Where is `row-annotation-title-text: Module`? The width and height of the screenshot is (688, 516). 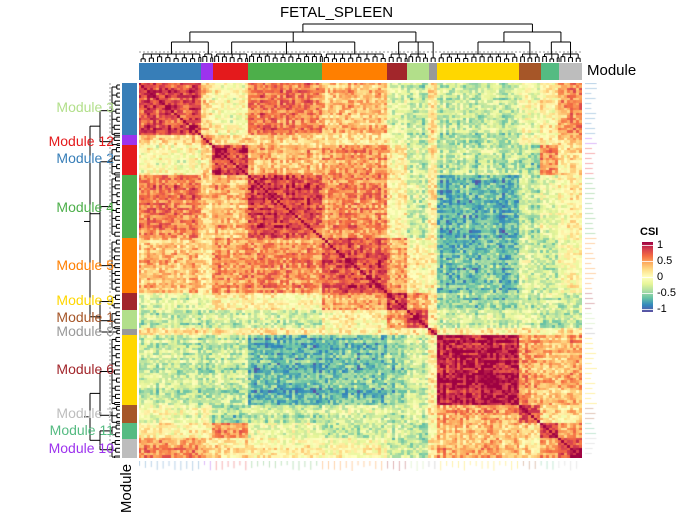
row-annotation-title-text: Module is located at coordinates (127, 488).